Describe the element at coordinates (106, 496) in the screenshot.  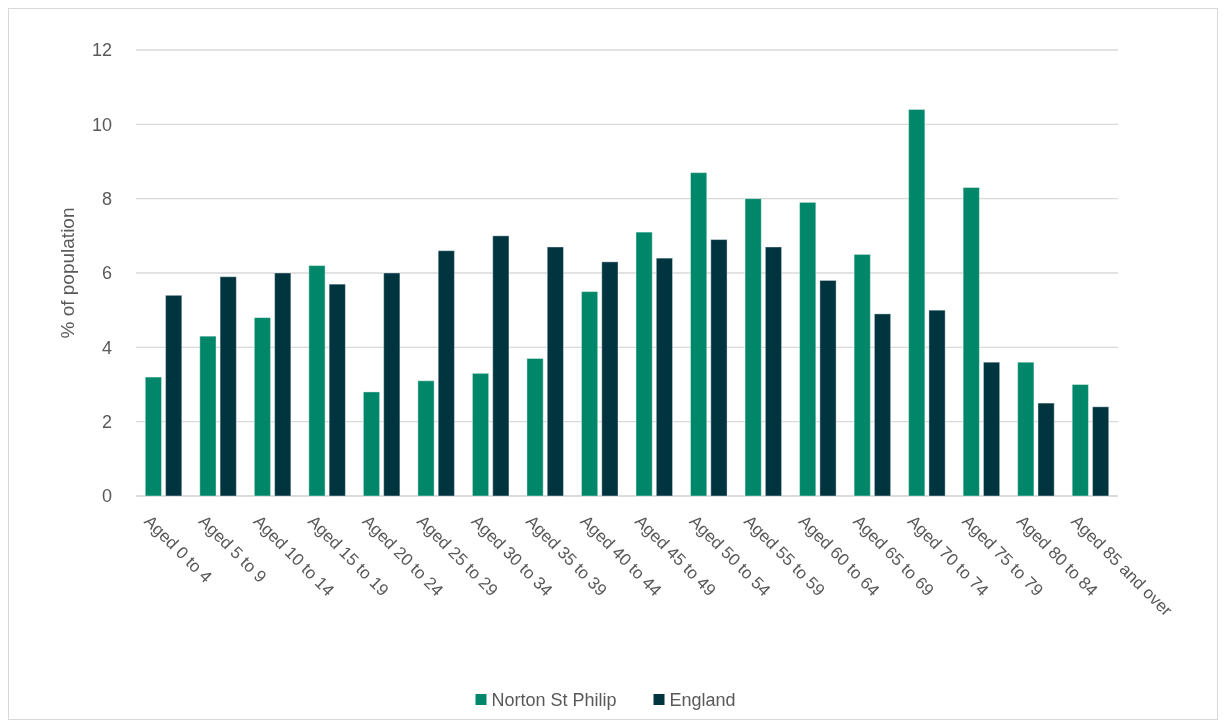
I see `y-tick-label: 0` at that location.